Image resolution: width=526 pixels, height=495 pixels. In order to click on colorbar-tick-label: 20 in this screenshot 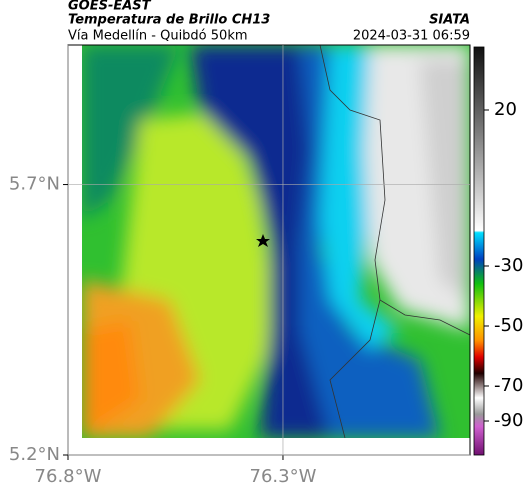, I will do `click(505, 109)`.